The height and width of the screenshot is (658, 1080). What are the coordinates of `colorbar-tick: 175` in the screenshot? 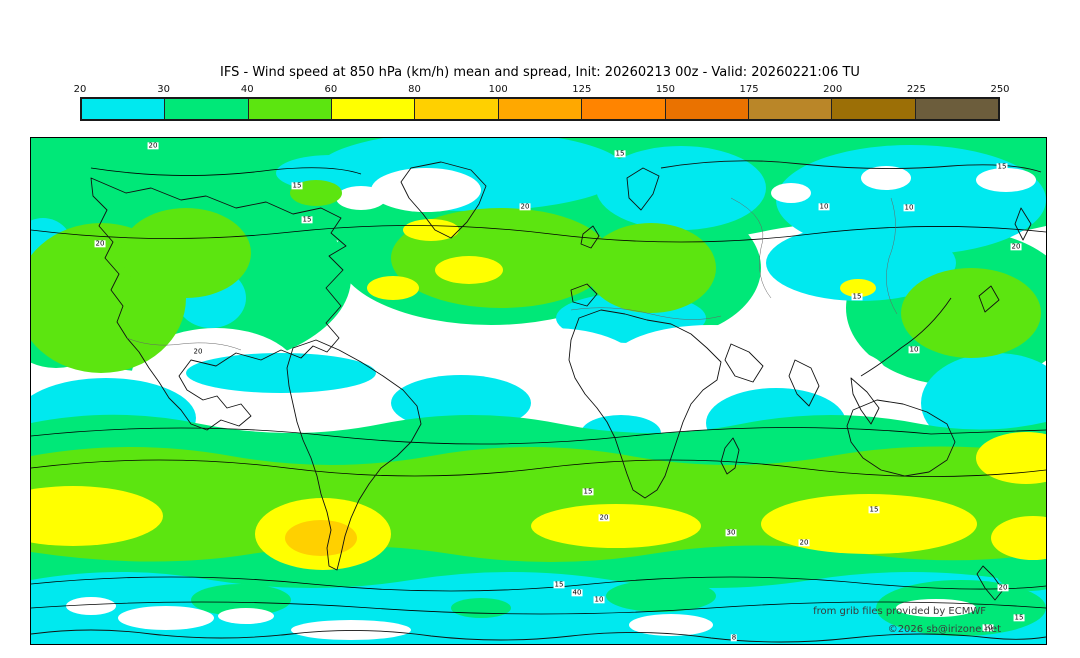 It's located at (749, 89).